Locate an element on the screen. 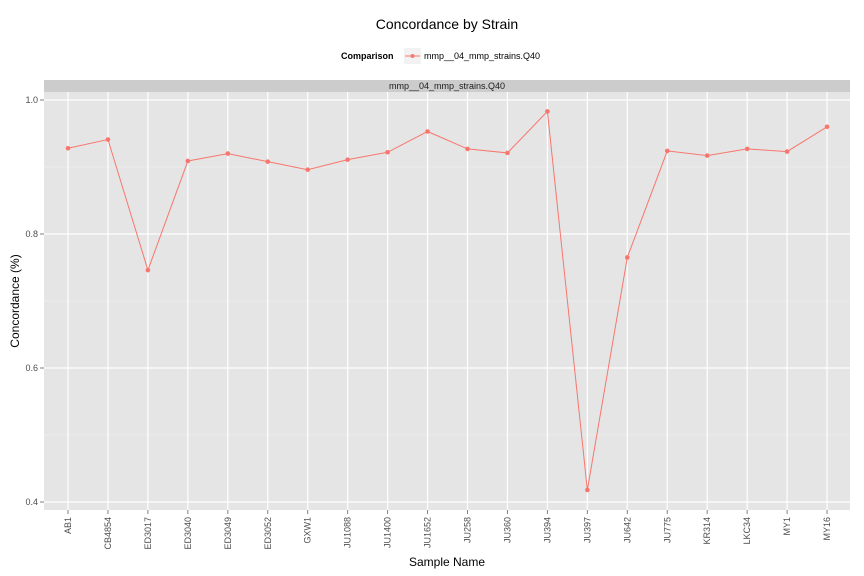 This screenshot has height=576, width=864. facet-strip-label: mmp__04_mmp_strains.Q40 is located at coordinates (447, 86).